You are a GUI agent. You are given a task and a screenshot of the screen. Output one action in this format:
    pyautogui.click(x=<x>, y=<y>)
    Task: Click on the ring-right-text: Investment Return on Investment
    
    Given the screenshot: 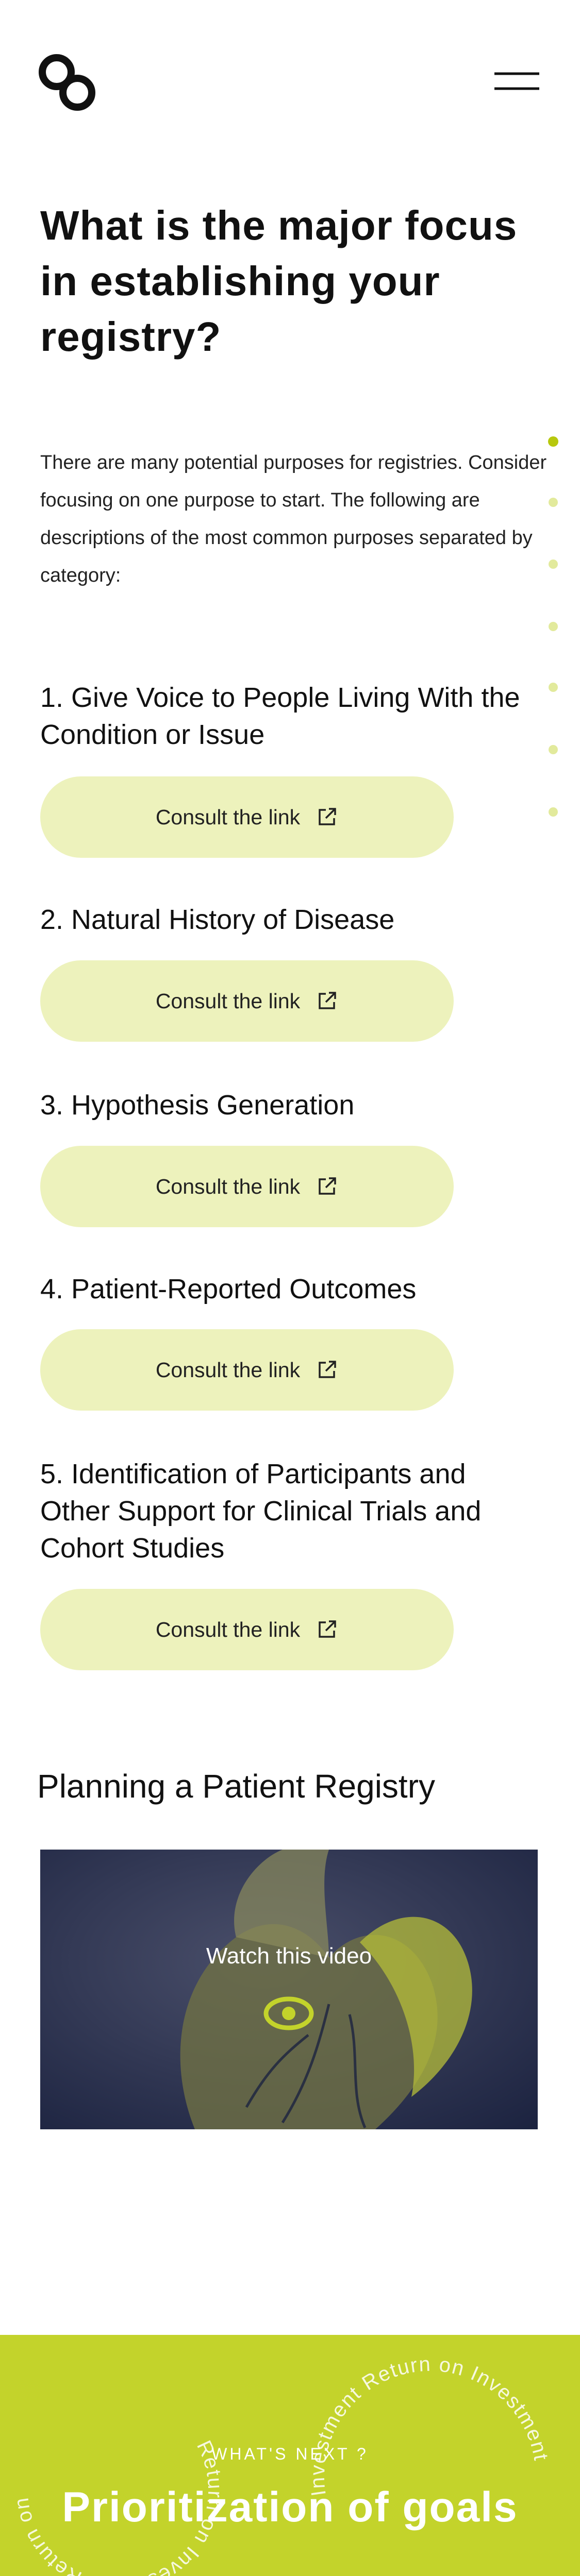 What is the action you would take?
    pyautogui.click(x=429, y=2425)
    